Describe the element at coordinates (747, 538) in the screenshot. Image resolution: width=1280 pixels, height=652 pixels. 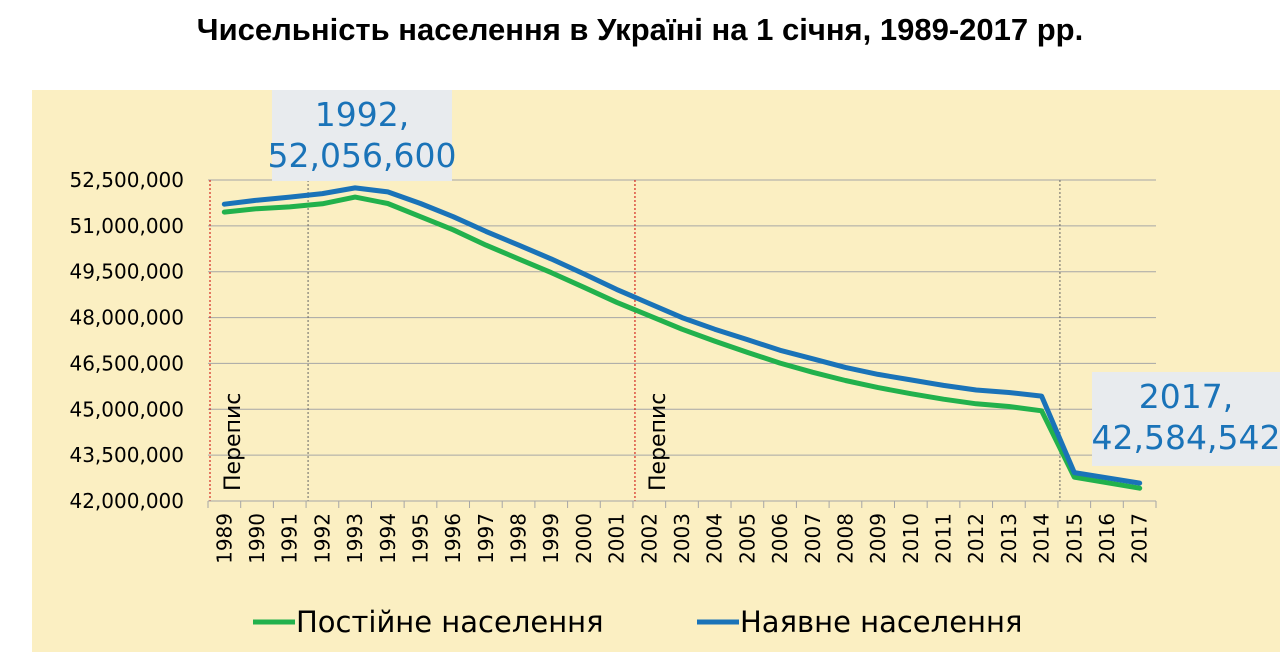
I see `x-tick-label: 2005` at that location.